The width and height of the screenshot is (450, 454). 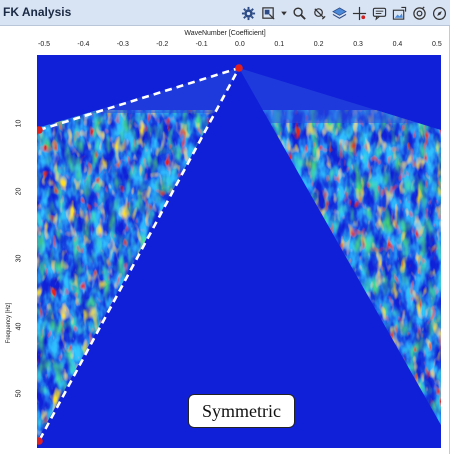 What do you see at coordinates (201, 44) in the screenshot?
I see `x-tick-label: -0.1` at bounding box center [201, 44].